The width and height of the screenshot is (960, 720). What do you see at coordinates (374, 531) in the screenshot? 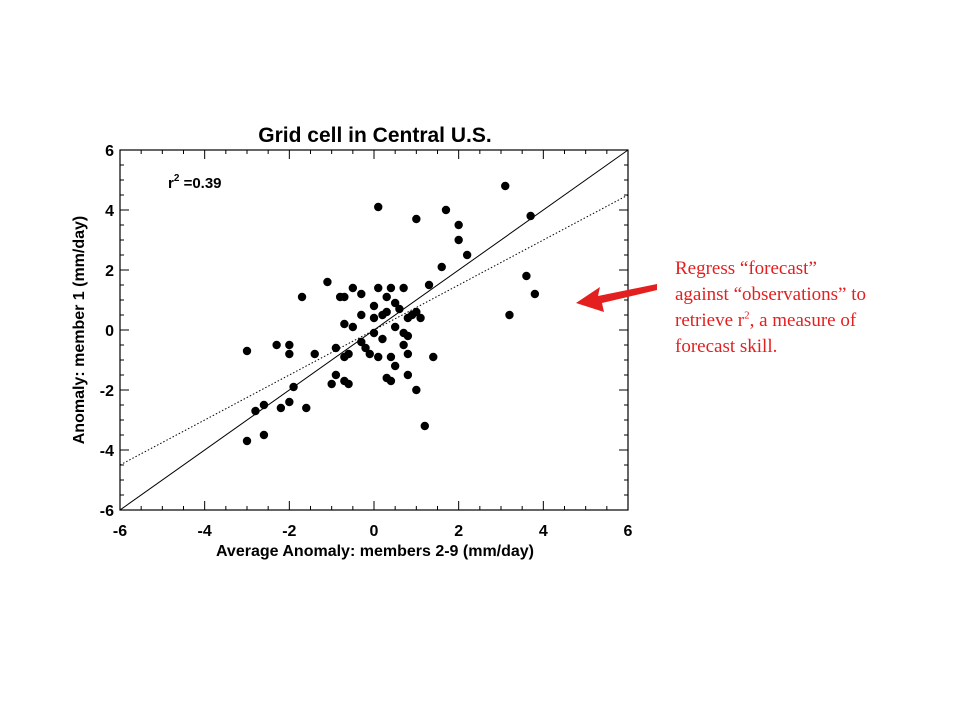
I see `x-tick-label: 0` at bounding box center [374, 531].